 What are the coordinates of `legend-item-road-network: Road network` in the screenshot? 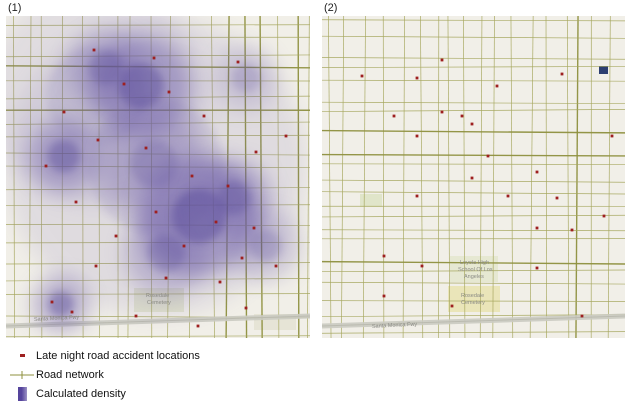 It's located at (104, 374).